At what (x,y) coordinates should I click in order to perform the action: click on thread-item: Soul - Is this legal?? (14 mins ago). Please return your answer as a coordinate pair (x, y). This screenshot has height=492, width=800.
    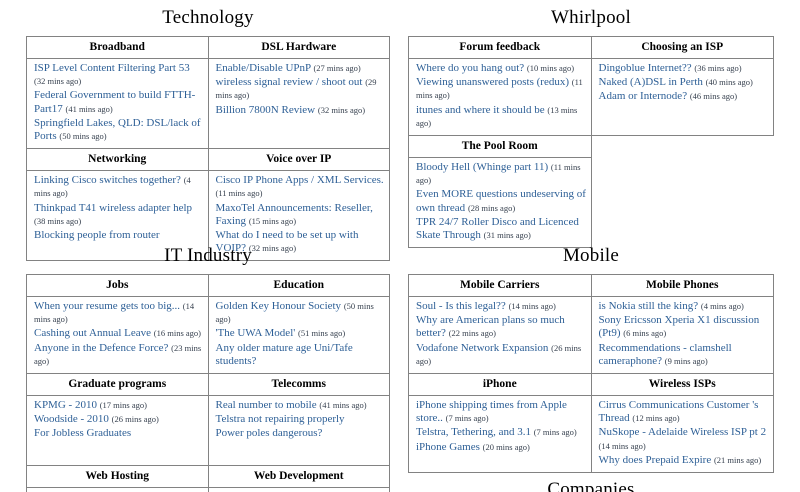
    Looking at the image, I should click on (501, 306).